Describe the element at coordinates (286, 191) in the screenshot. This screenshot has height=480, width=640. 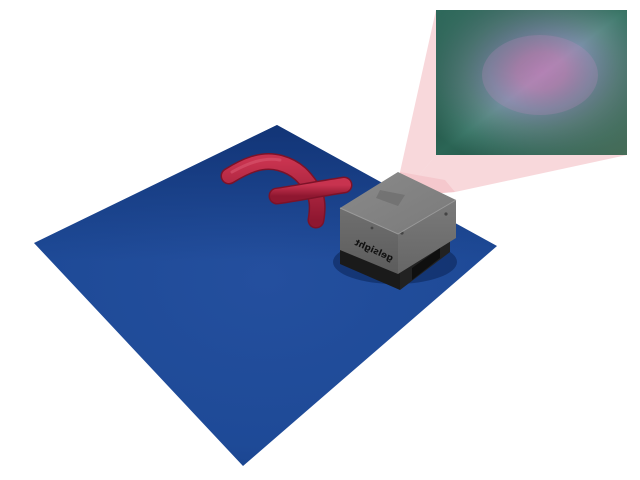
I see `red-tube-object` at that location.